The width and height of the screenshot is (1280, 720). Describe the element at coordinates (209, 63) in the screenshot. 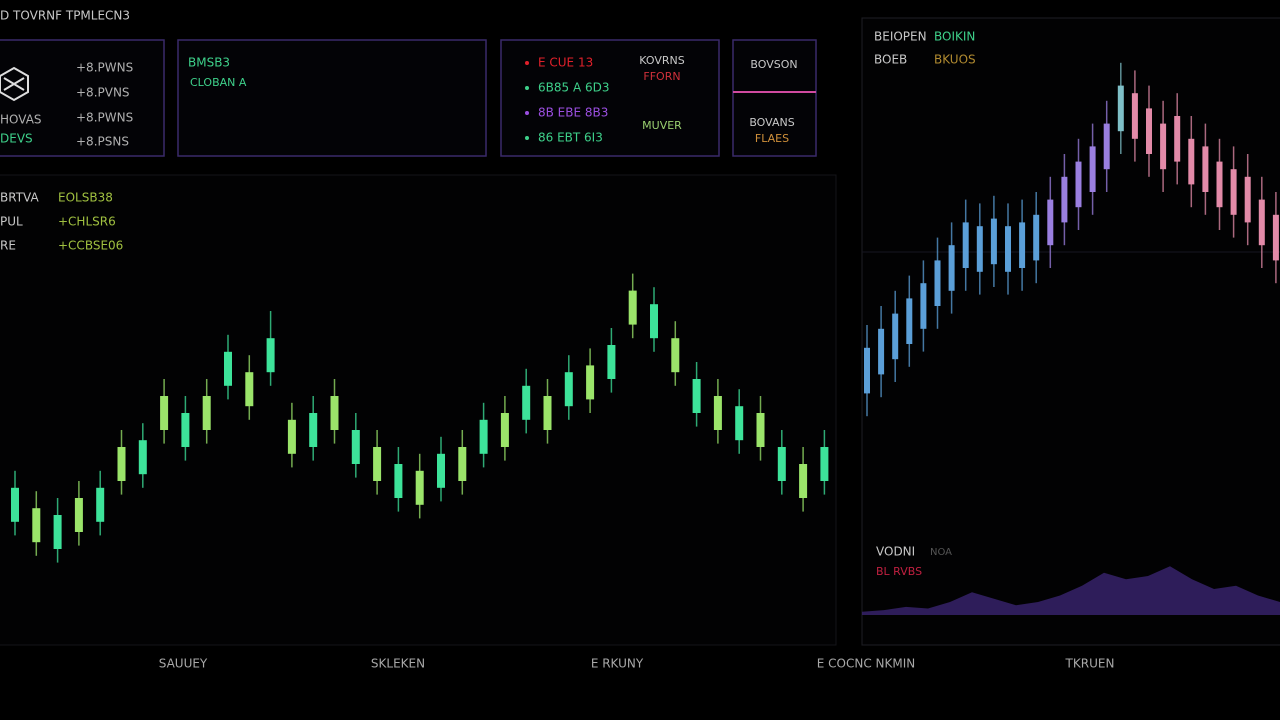

I see `summary-title: BMSB3` at that location.